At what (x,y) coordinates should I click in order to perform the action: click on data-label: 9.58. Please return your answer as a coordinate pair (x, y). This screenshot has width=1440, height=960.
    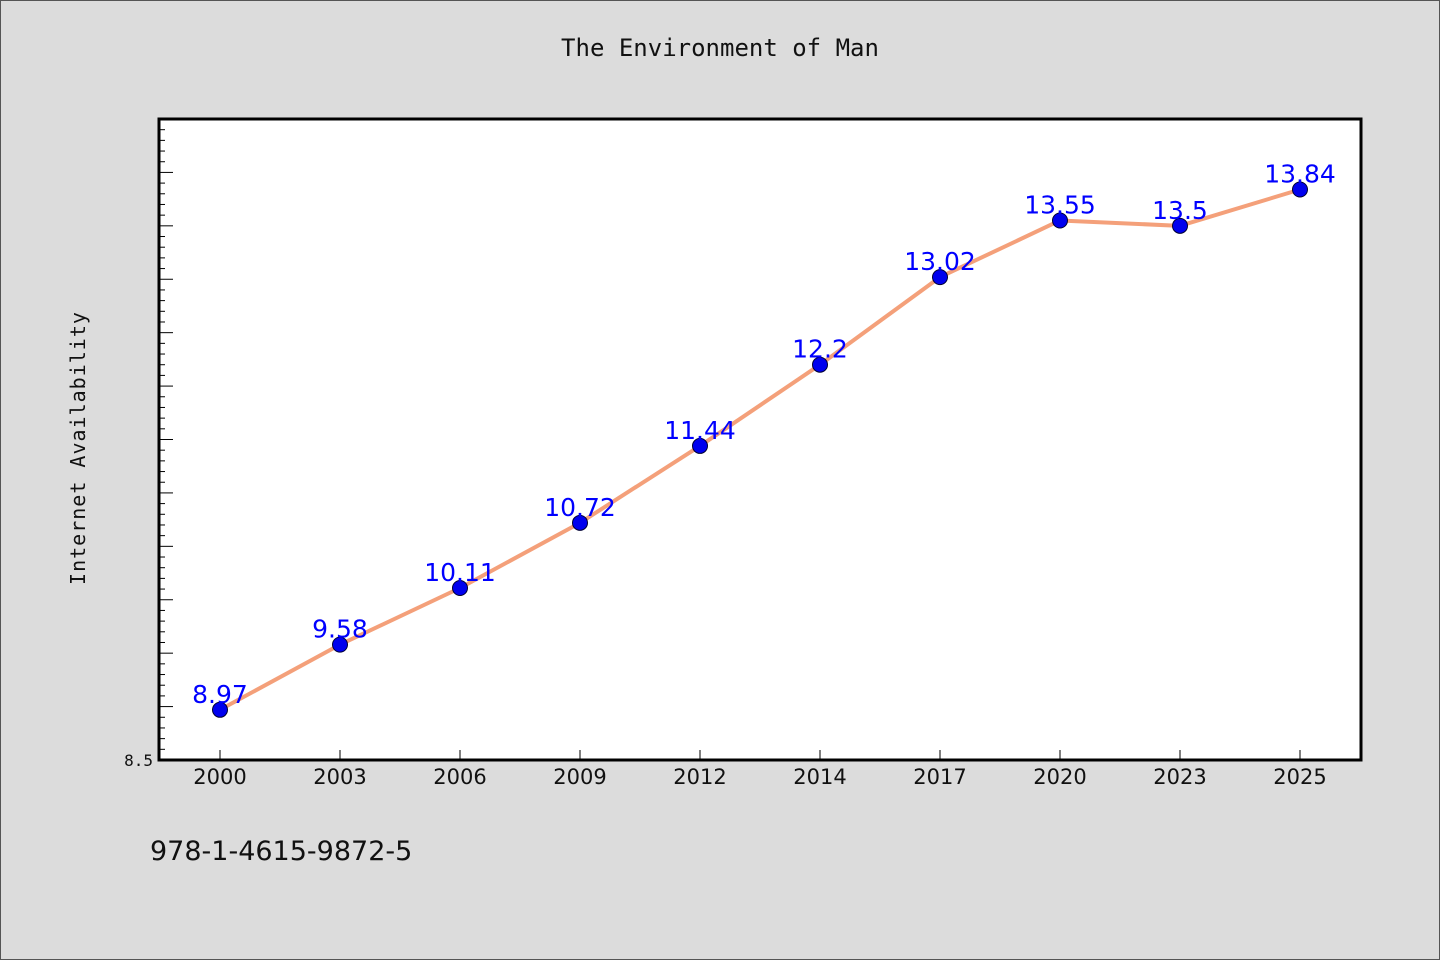
    Looking at the image, I should click on (340, 629).